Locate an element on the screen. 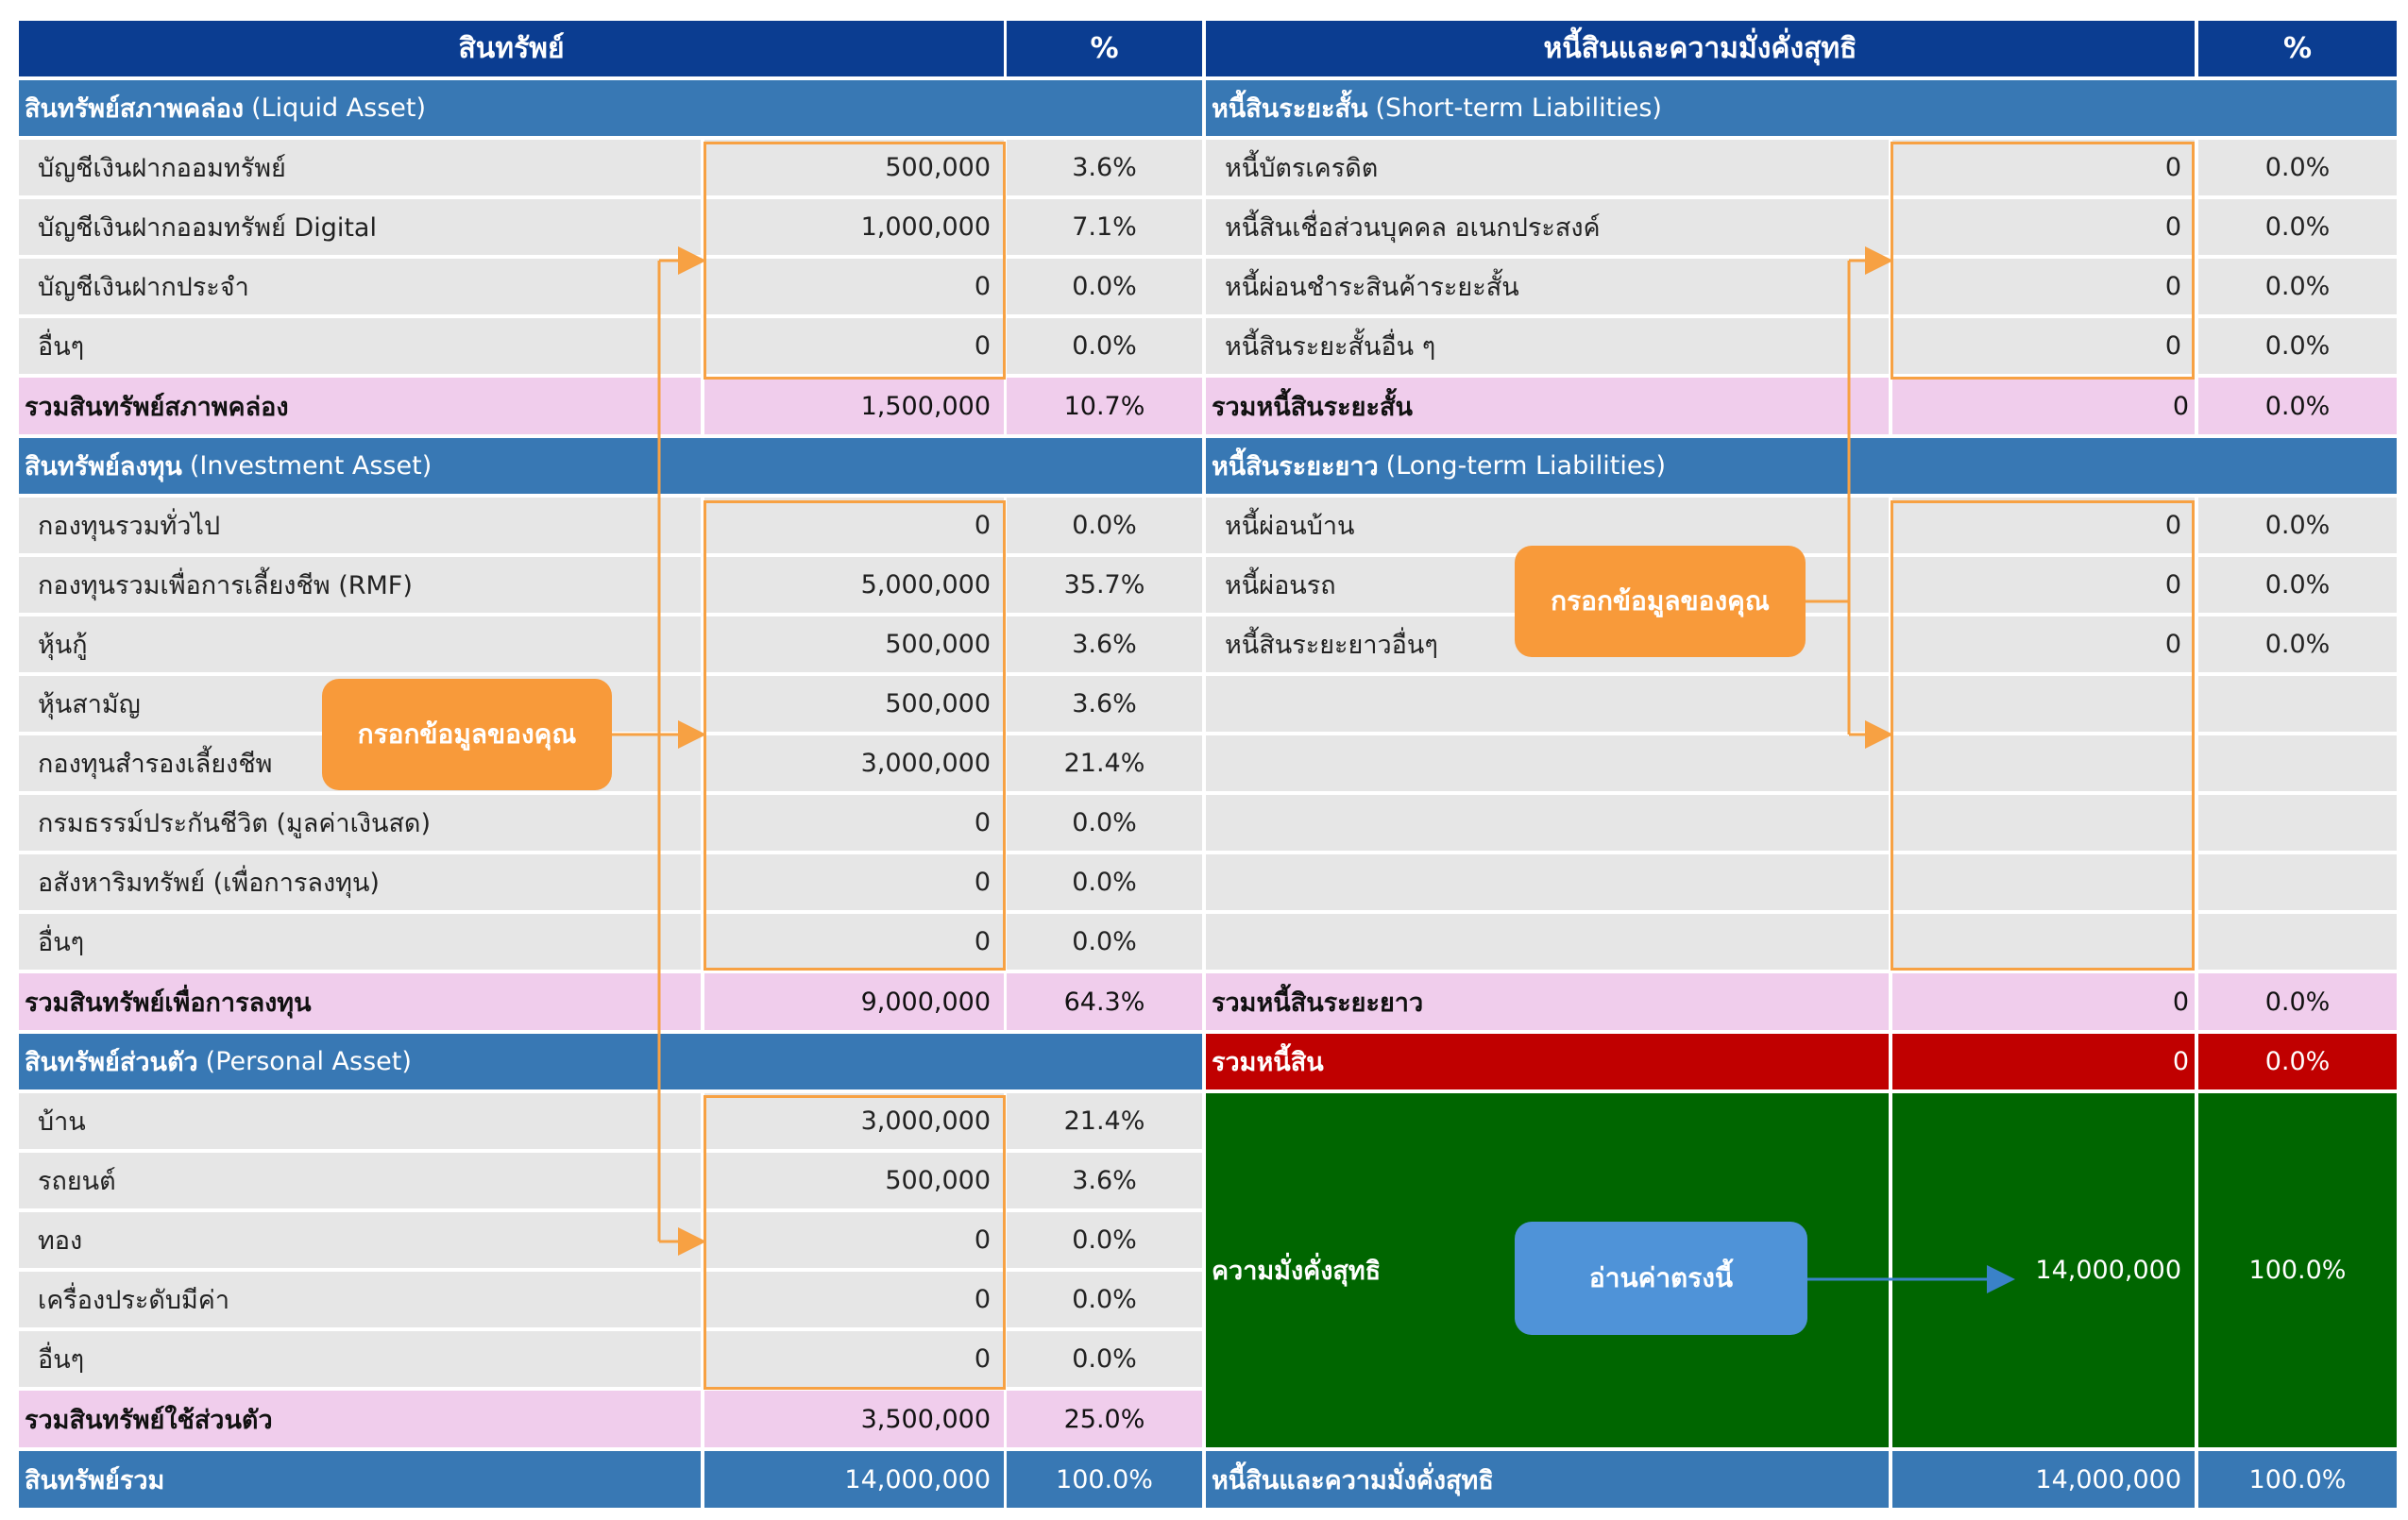 This screenshot has height=1520, width=2408. short-term-total-value: 0 is located at coordinates (2043, 406).